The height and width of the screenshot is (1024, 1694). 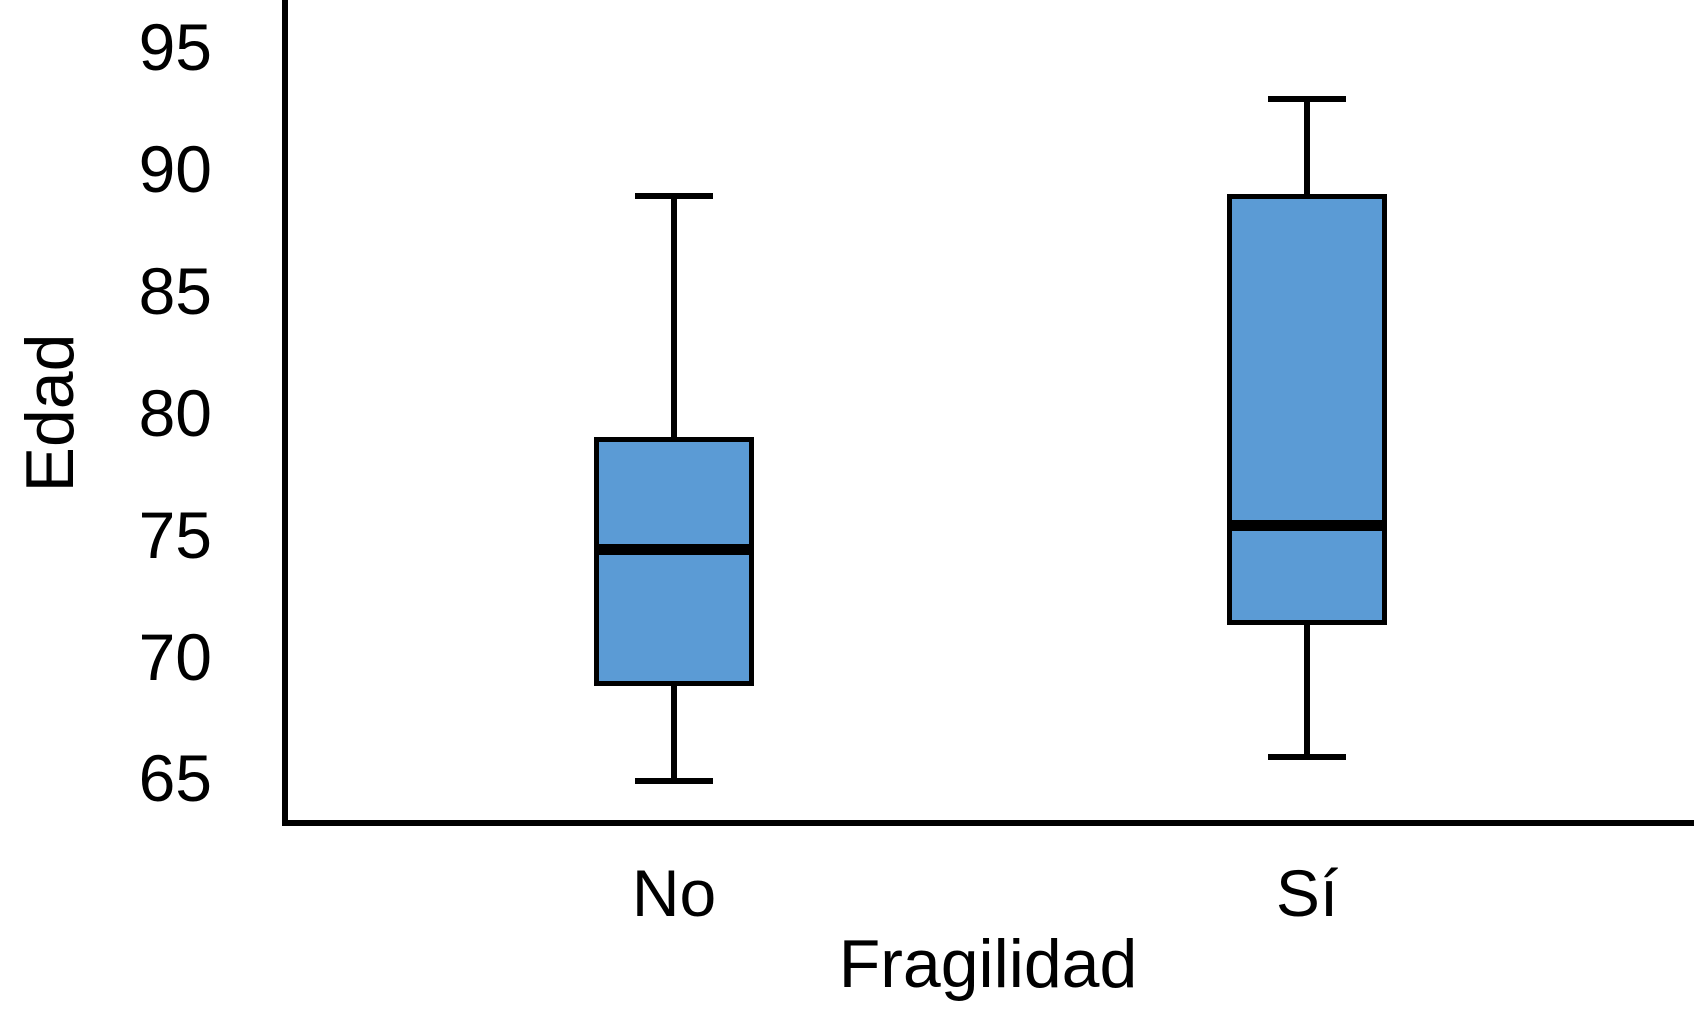 I want to click on whisker-cap-high-No, so click(x=674, y=196).